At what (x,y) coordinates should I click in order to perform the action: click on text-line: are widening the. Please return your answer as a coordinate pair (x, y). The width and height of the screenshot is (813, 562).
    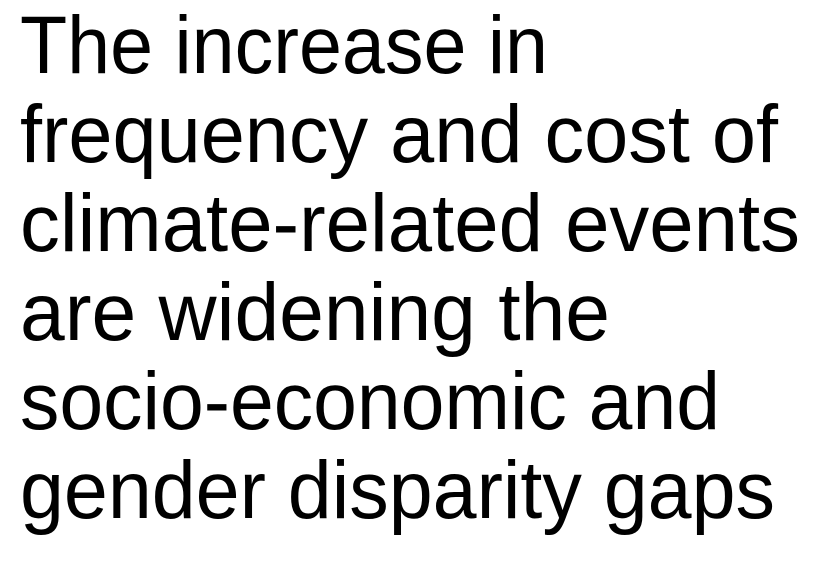
    Looking at the image, I should click on (315, 312).